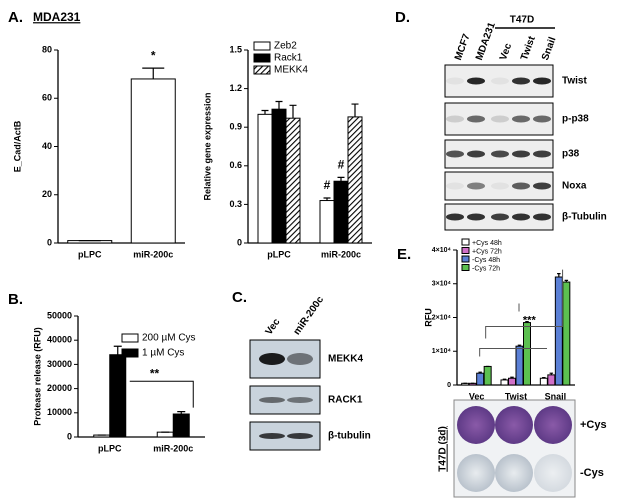 This screenshot has width=629, height=502. Describe the element at coordinates (584, 217) in the screenshot. I see `row-label: β-Tubulin` at that location.